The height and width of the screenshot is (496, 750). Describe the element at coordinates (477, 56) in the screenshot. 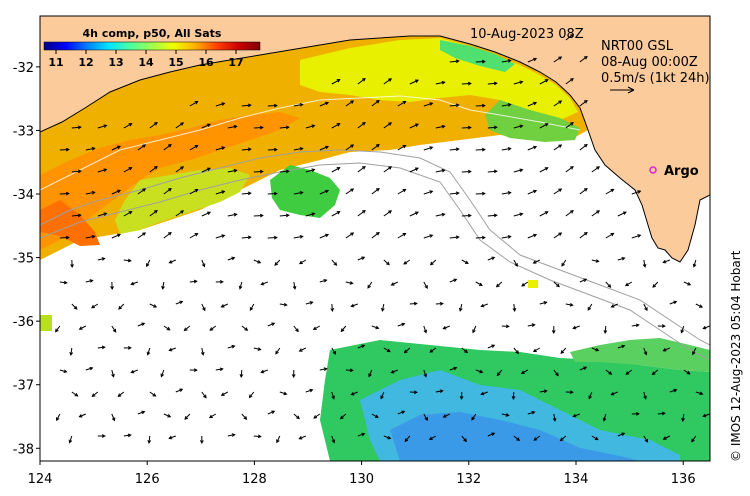

I see `sst-green-inshore` at that location.